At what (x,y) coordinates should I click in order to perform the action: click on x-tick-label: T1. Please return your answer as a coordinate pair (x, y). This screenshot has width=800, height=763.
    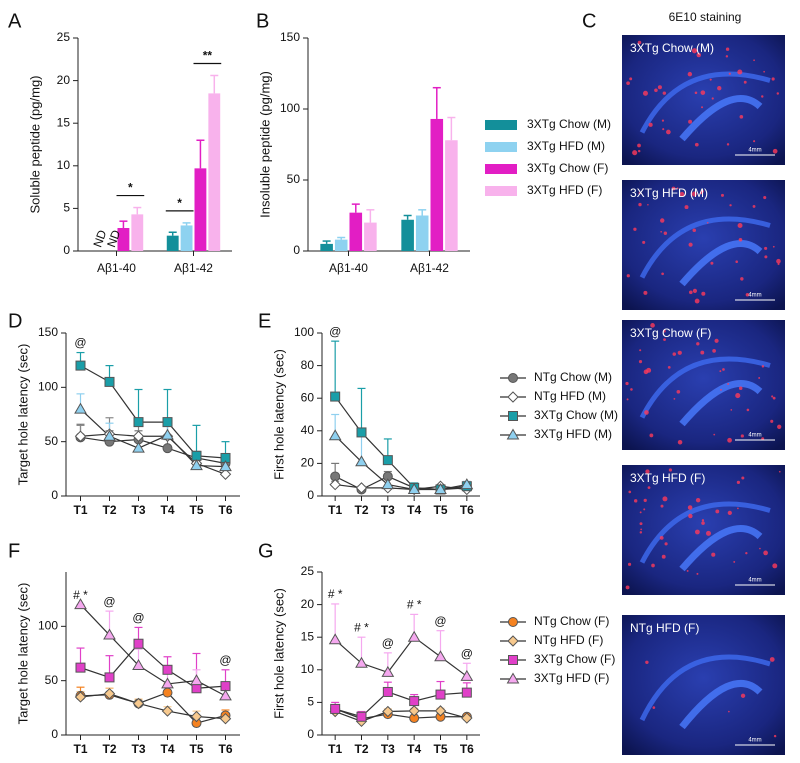
    Looking at the image, I should click on (80, 749).